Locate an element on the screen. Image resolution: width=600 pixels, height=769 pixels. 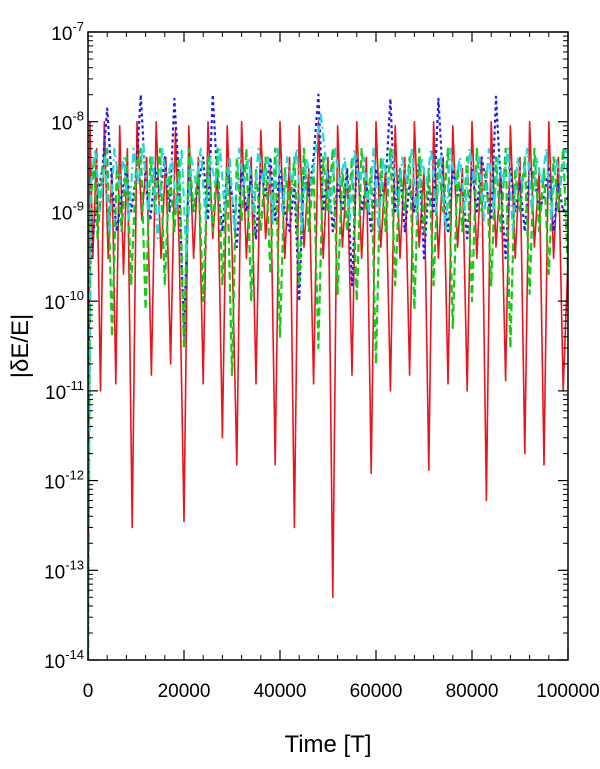
x-tick-label: 40000 is located at coordinates (280, 691).